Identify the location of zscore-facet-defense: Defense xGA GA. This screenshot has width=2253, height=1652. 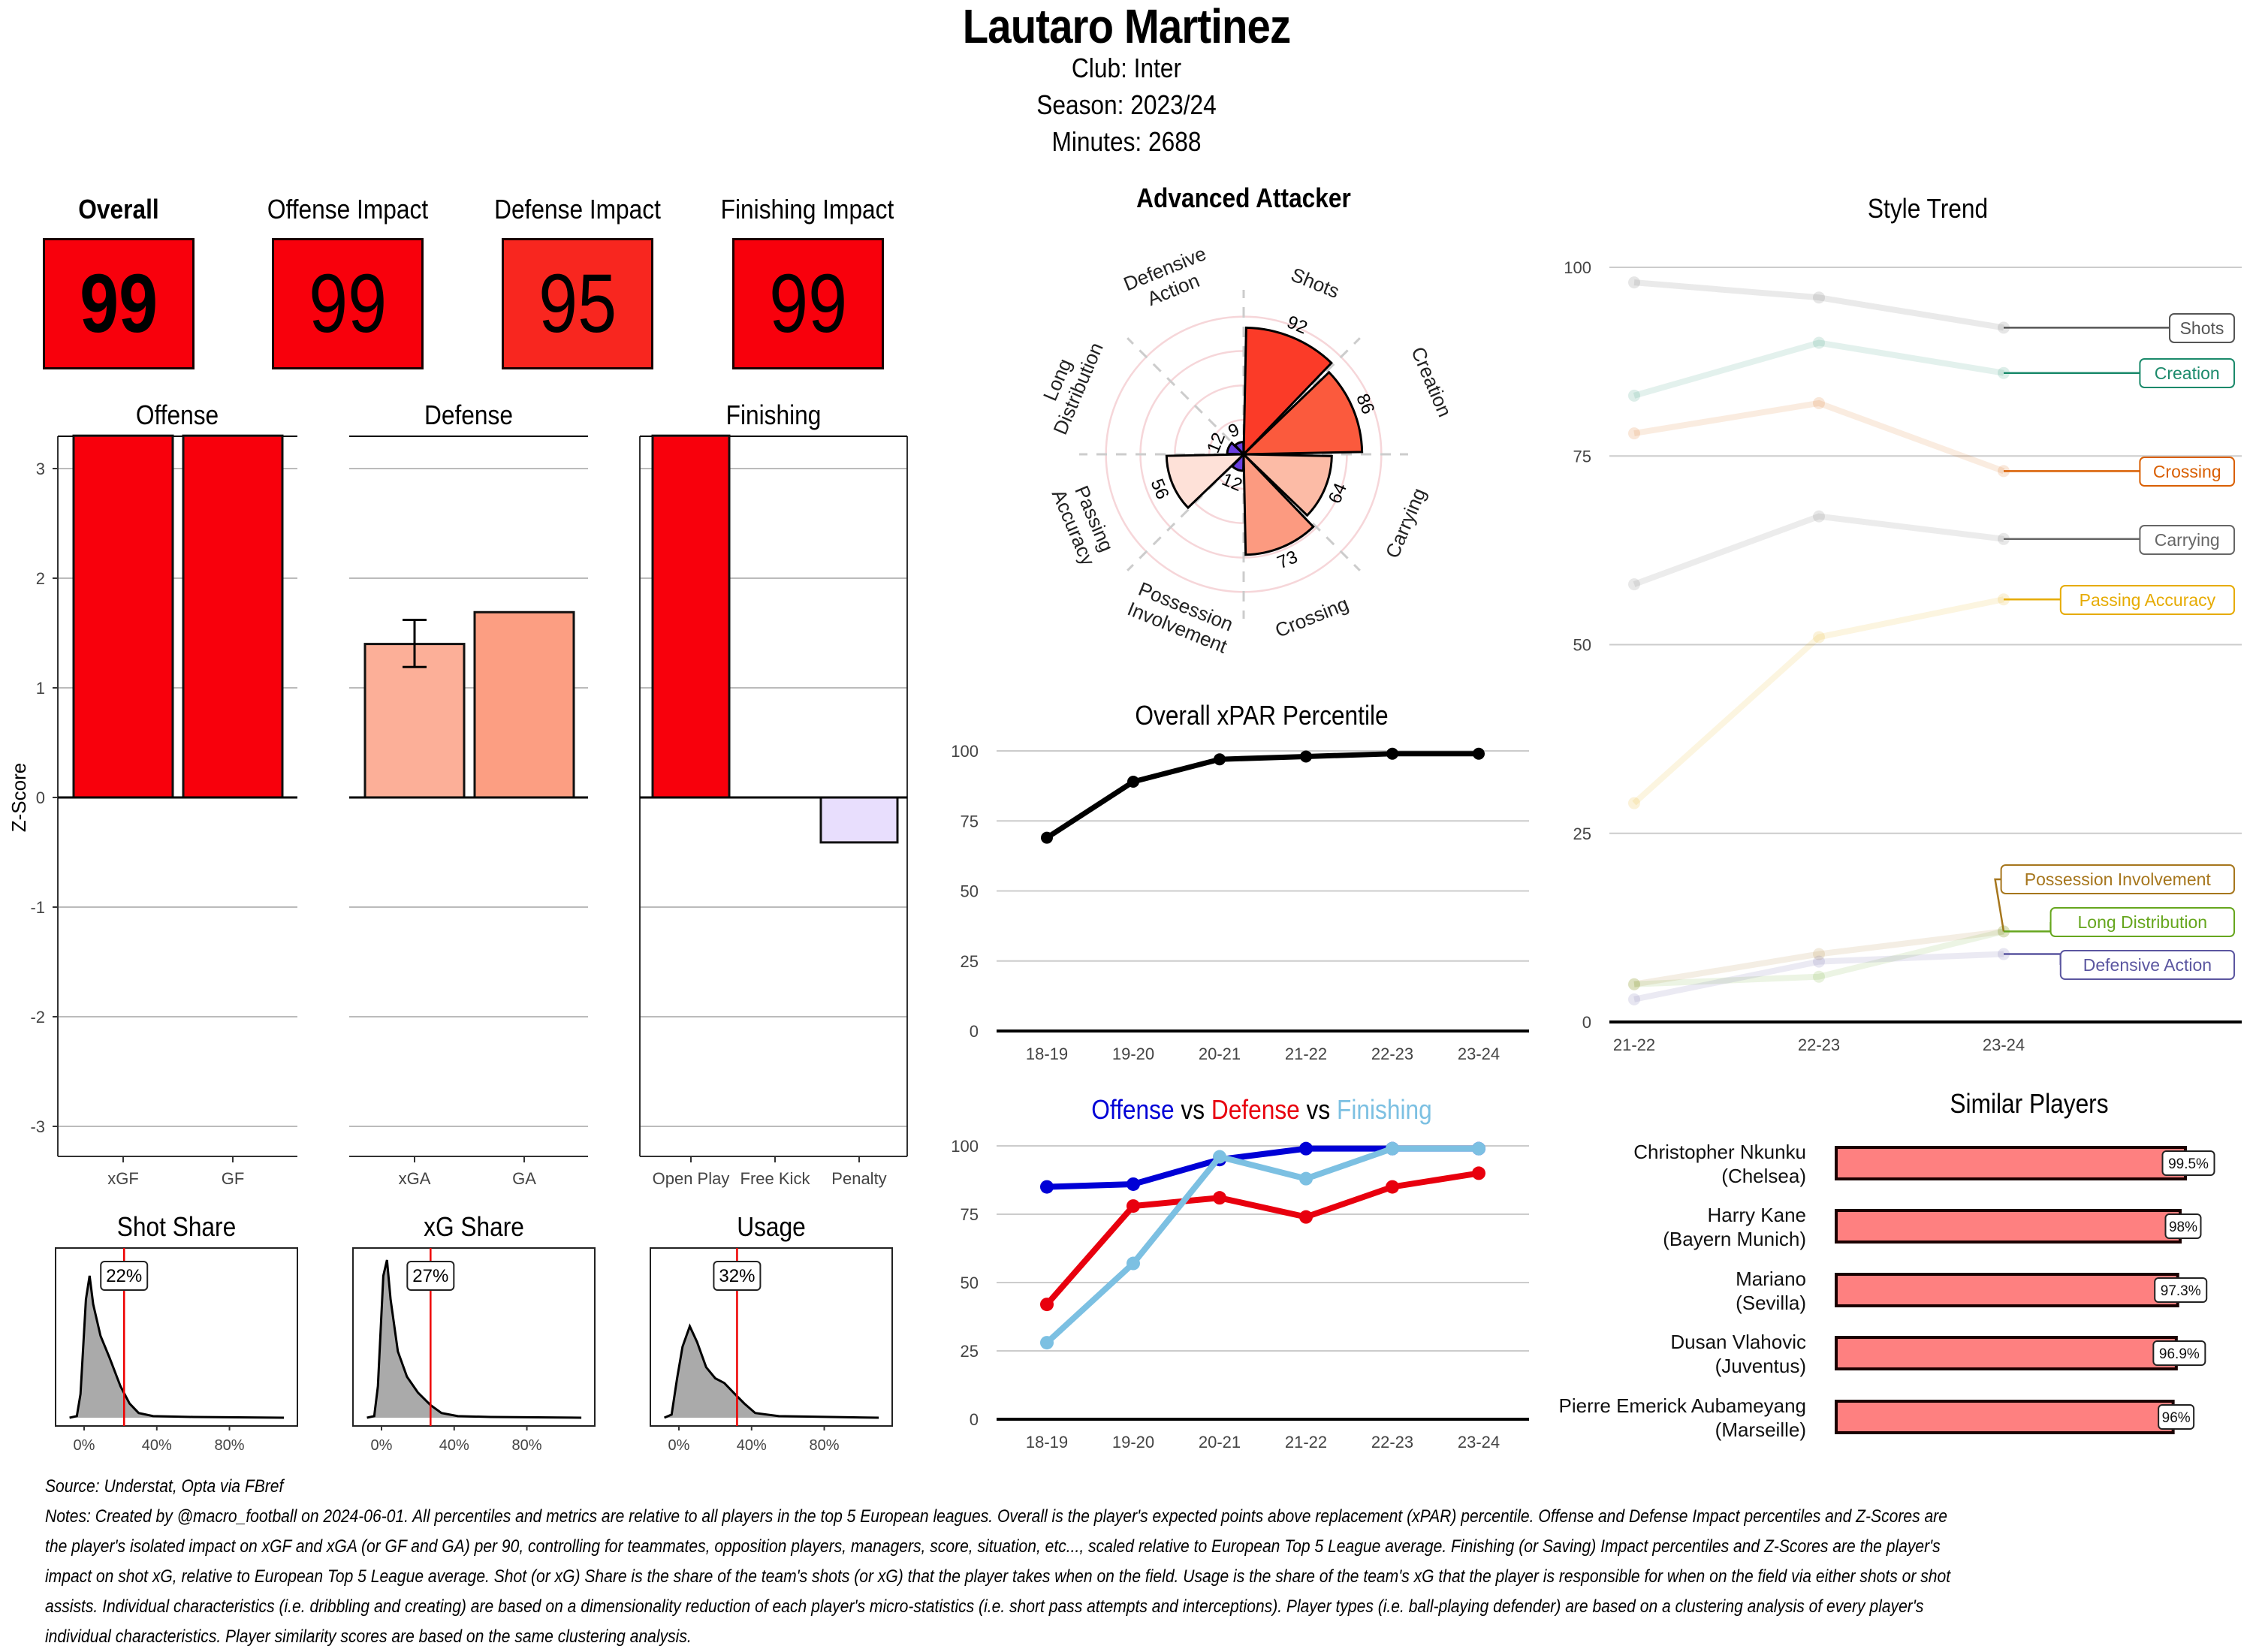
(469, 794).